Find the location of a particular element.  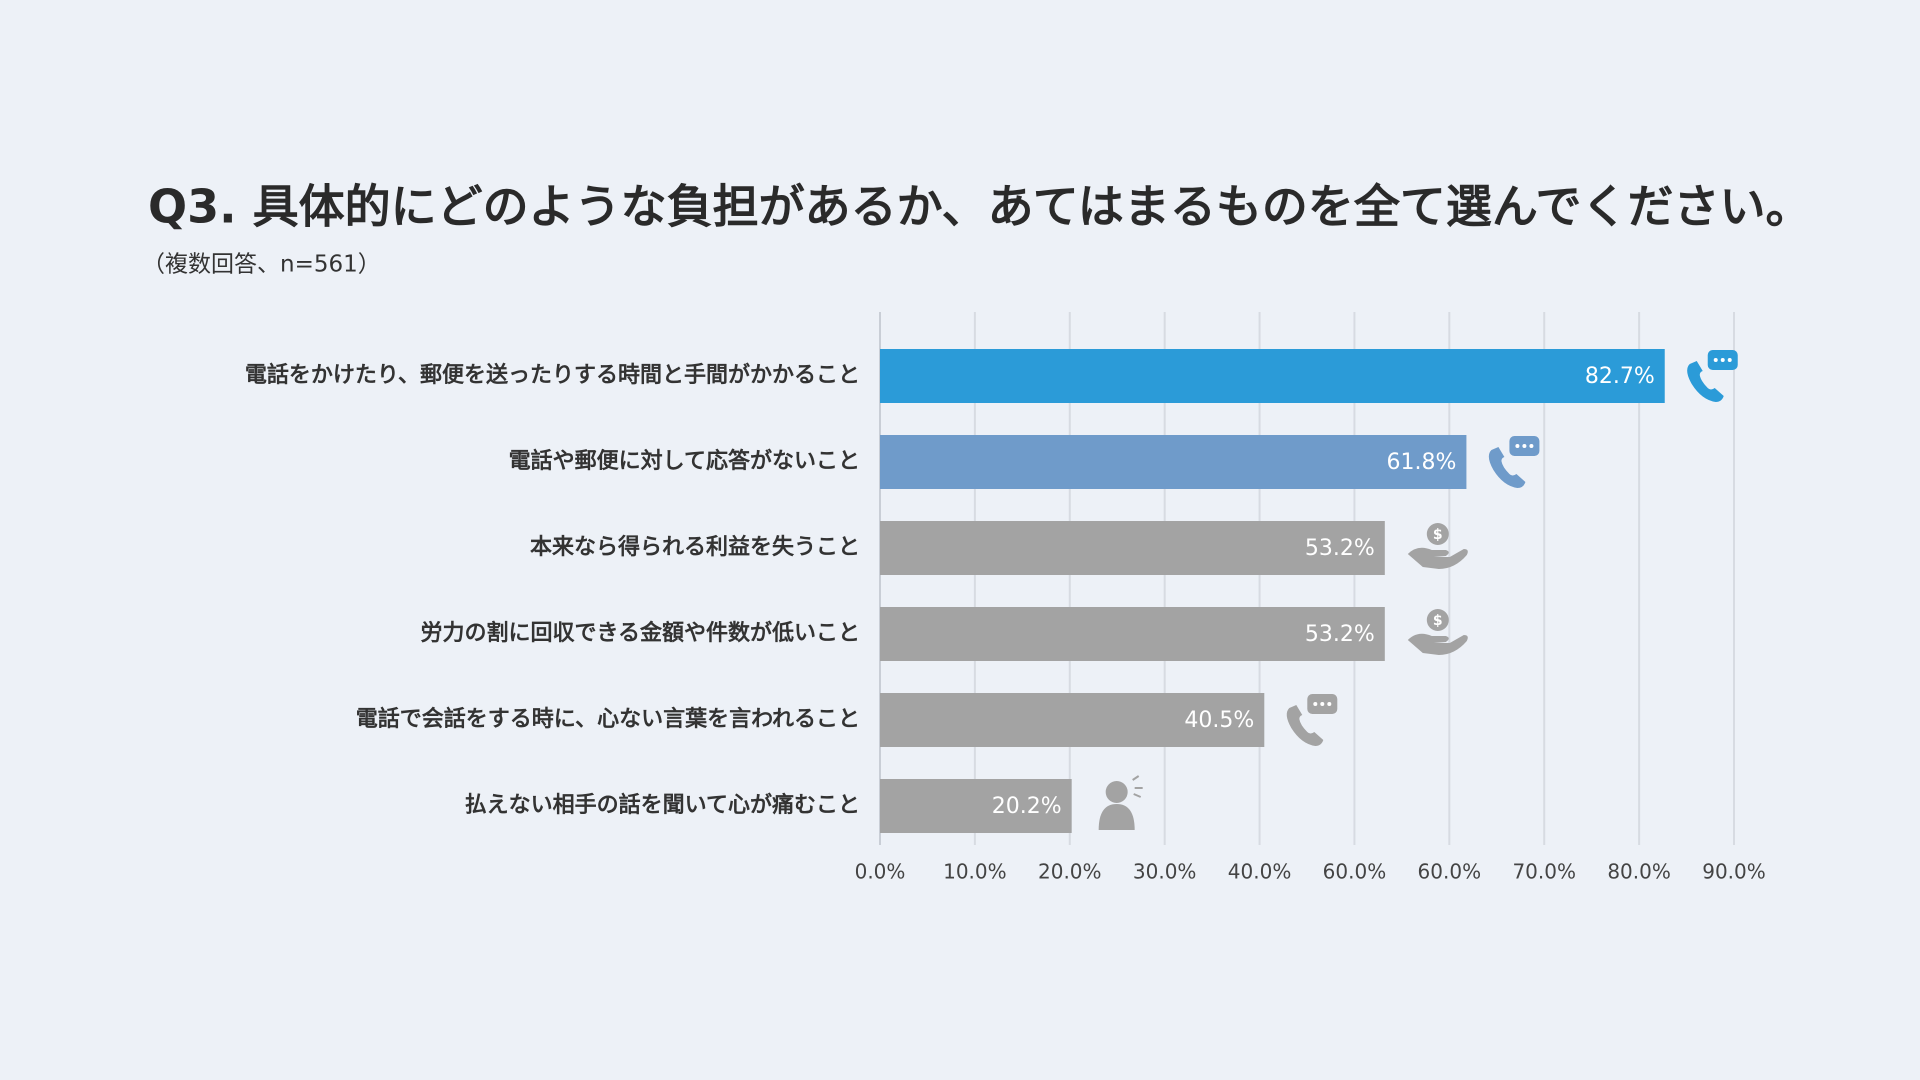

value-label: 61.8% is located at coordinates (1422, 462).